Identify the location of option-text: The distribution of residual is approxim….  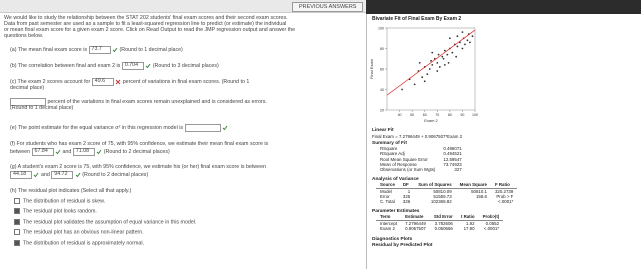
(84, 243).